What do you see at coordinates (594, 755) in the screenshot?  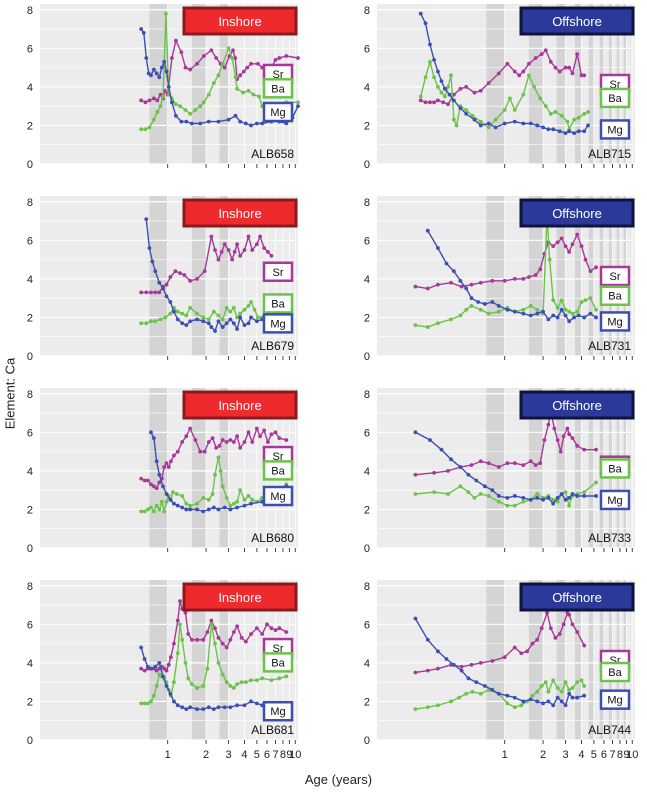 I see `x-tick-label: 5` at bounding box center [594, 755].